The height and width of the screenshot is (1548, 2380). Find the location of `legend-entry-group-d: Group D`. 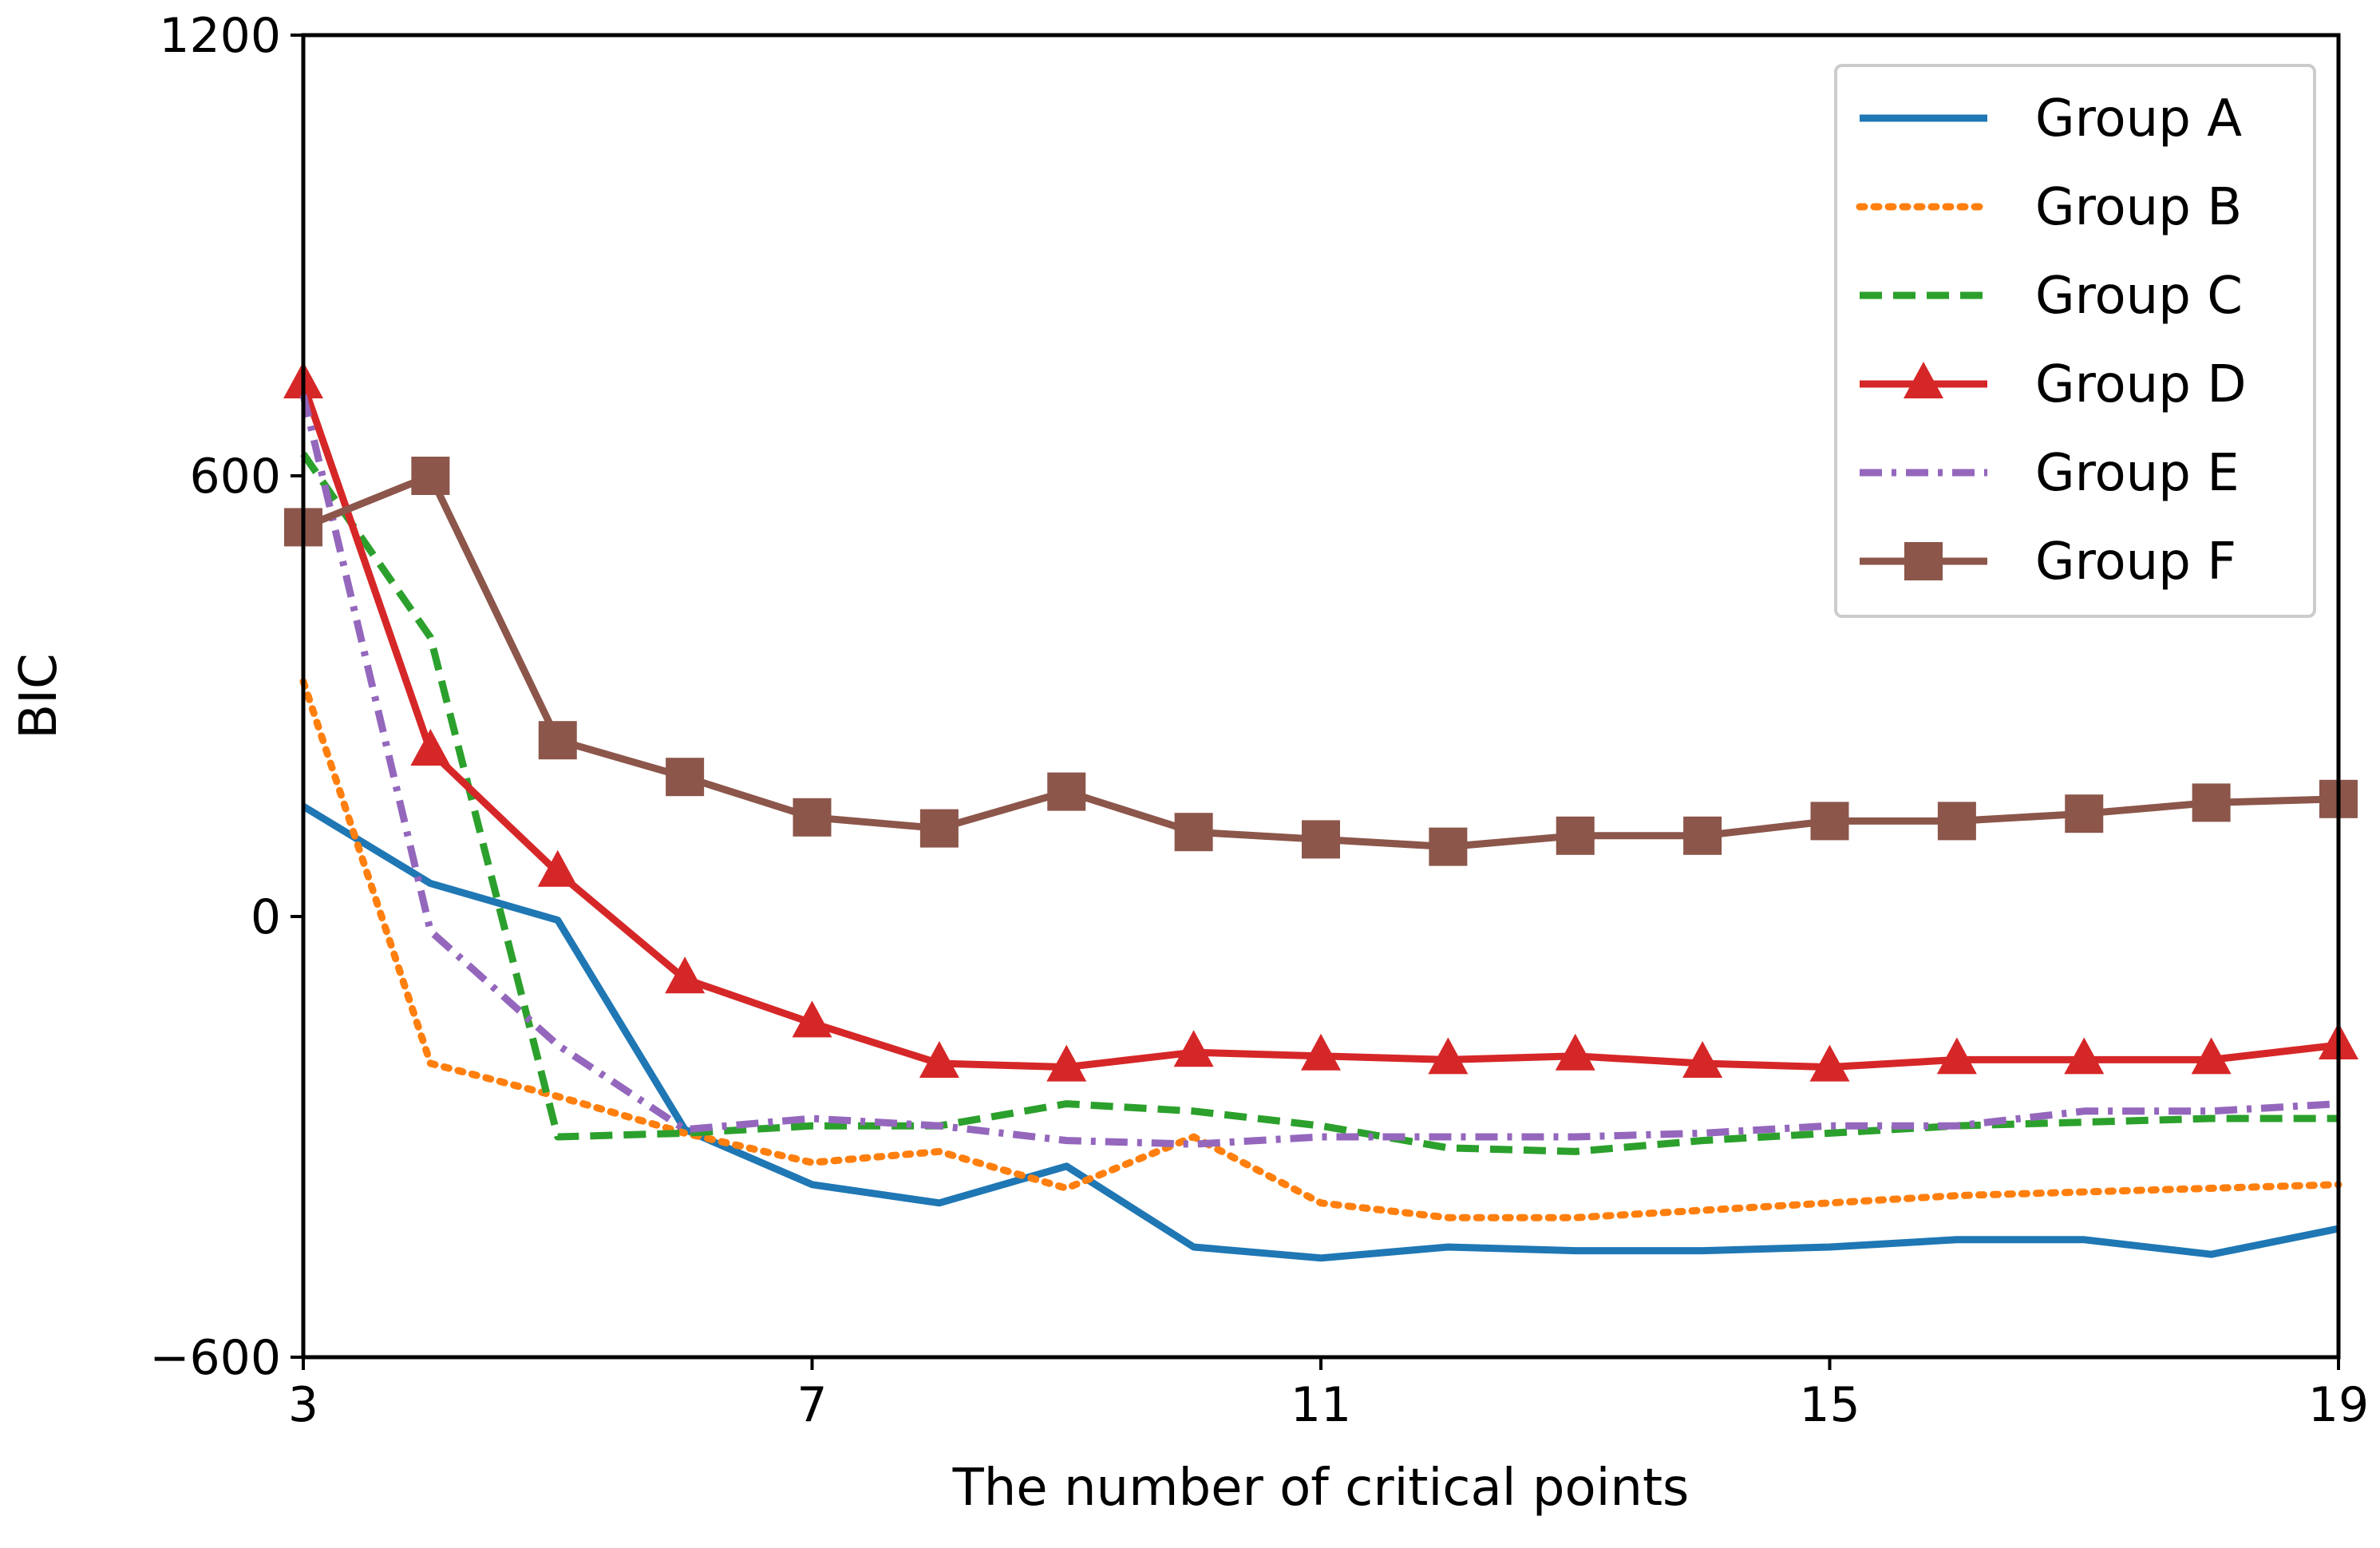

legend-entry-group-d: Group D is located at coordinates (2053, 385).